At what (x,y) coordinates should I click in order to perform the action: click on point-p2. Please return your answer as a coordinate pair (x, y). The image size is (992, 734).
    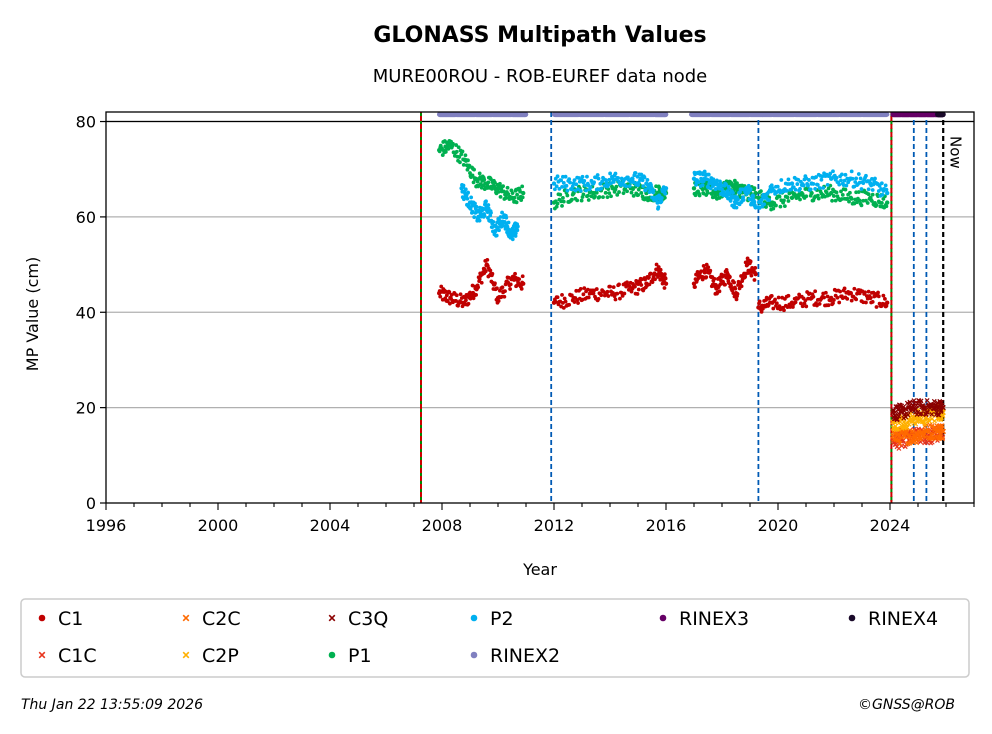
    Looking at the image, I should click on (792, 183).